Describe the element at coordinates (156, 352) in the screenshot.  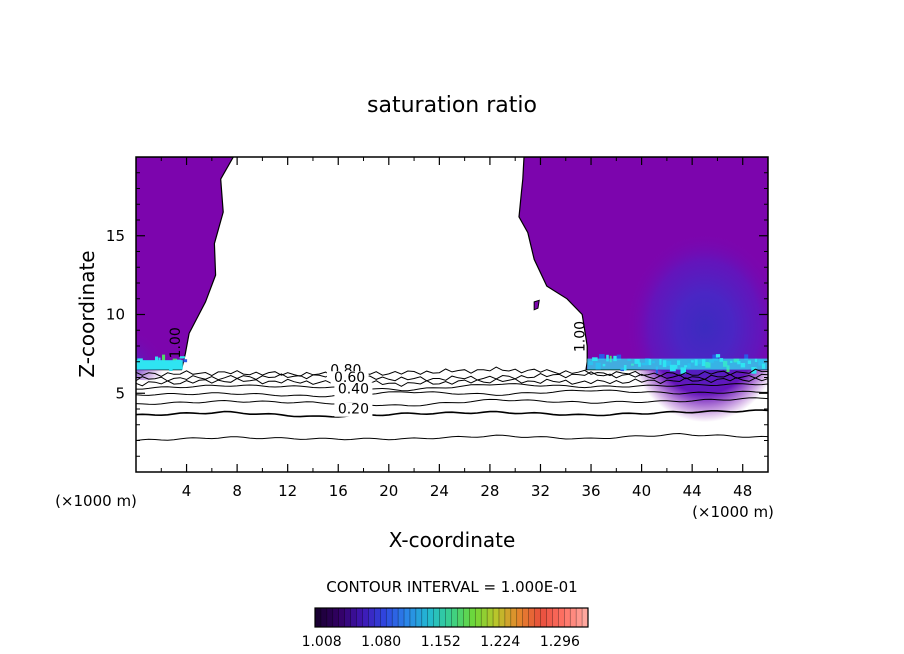
I see `saturation-core-left` at that location.